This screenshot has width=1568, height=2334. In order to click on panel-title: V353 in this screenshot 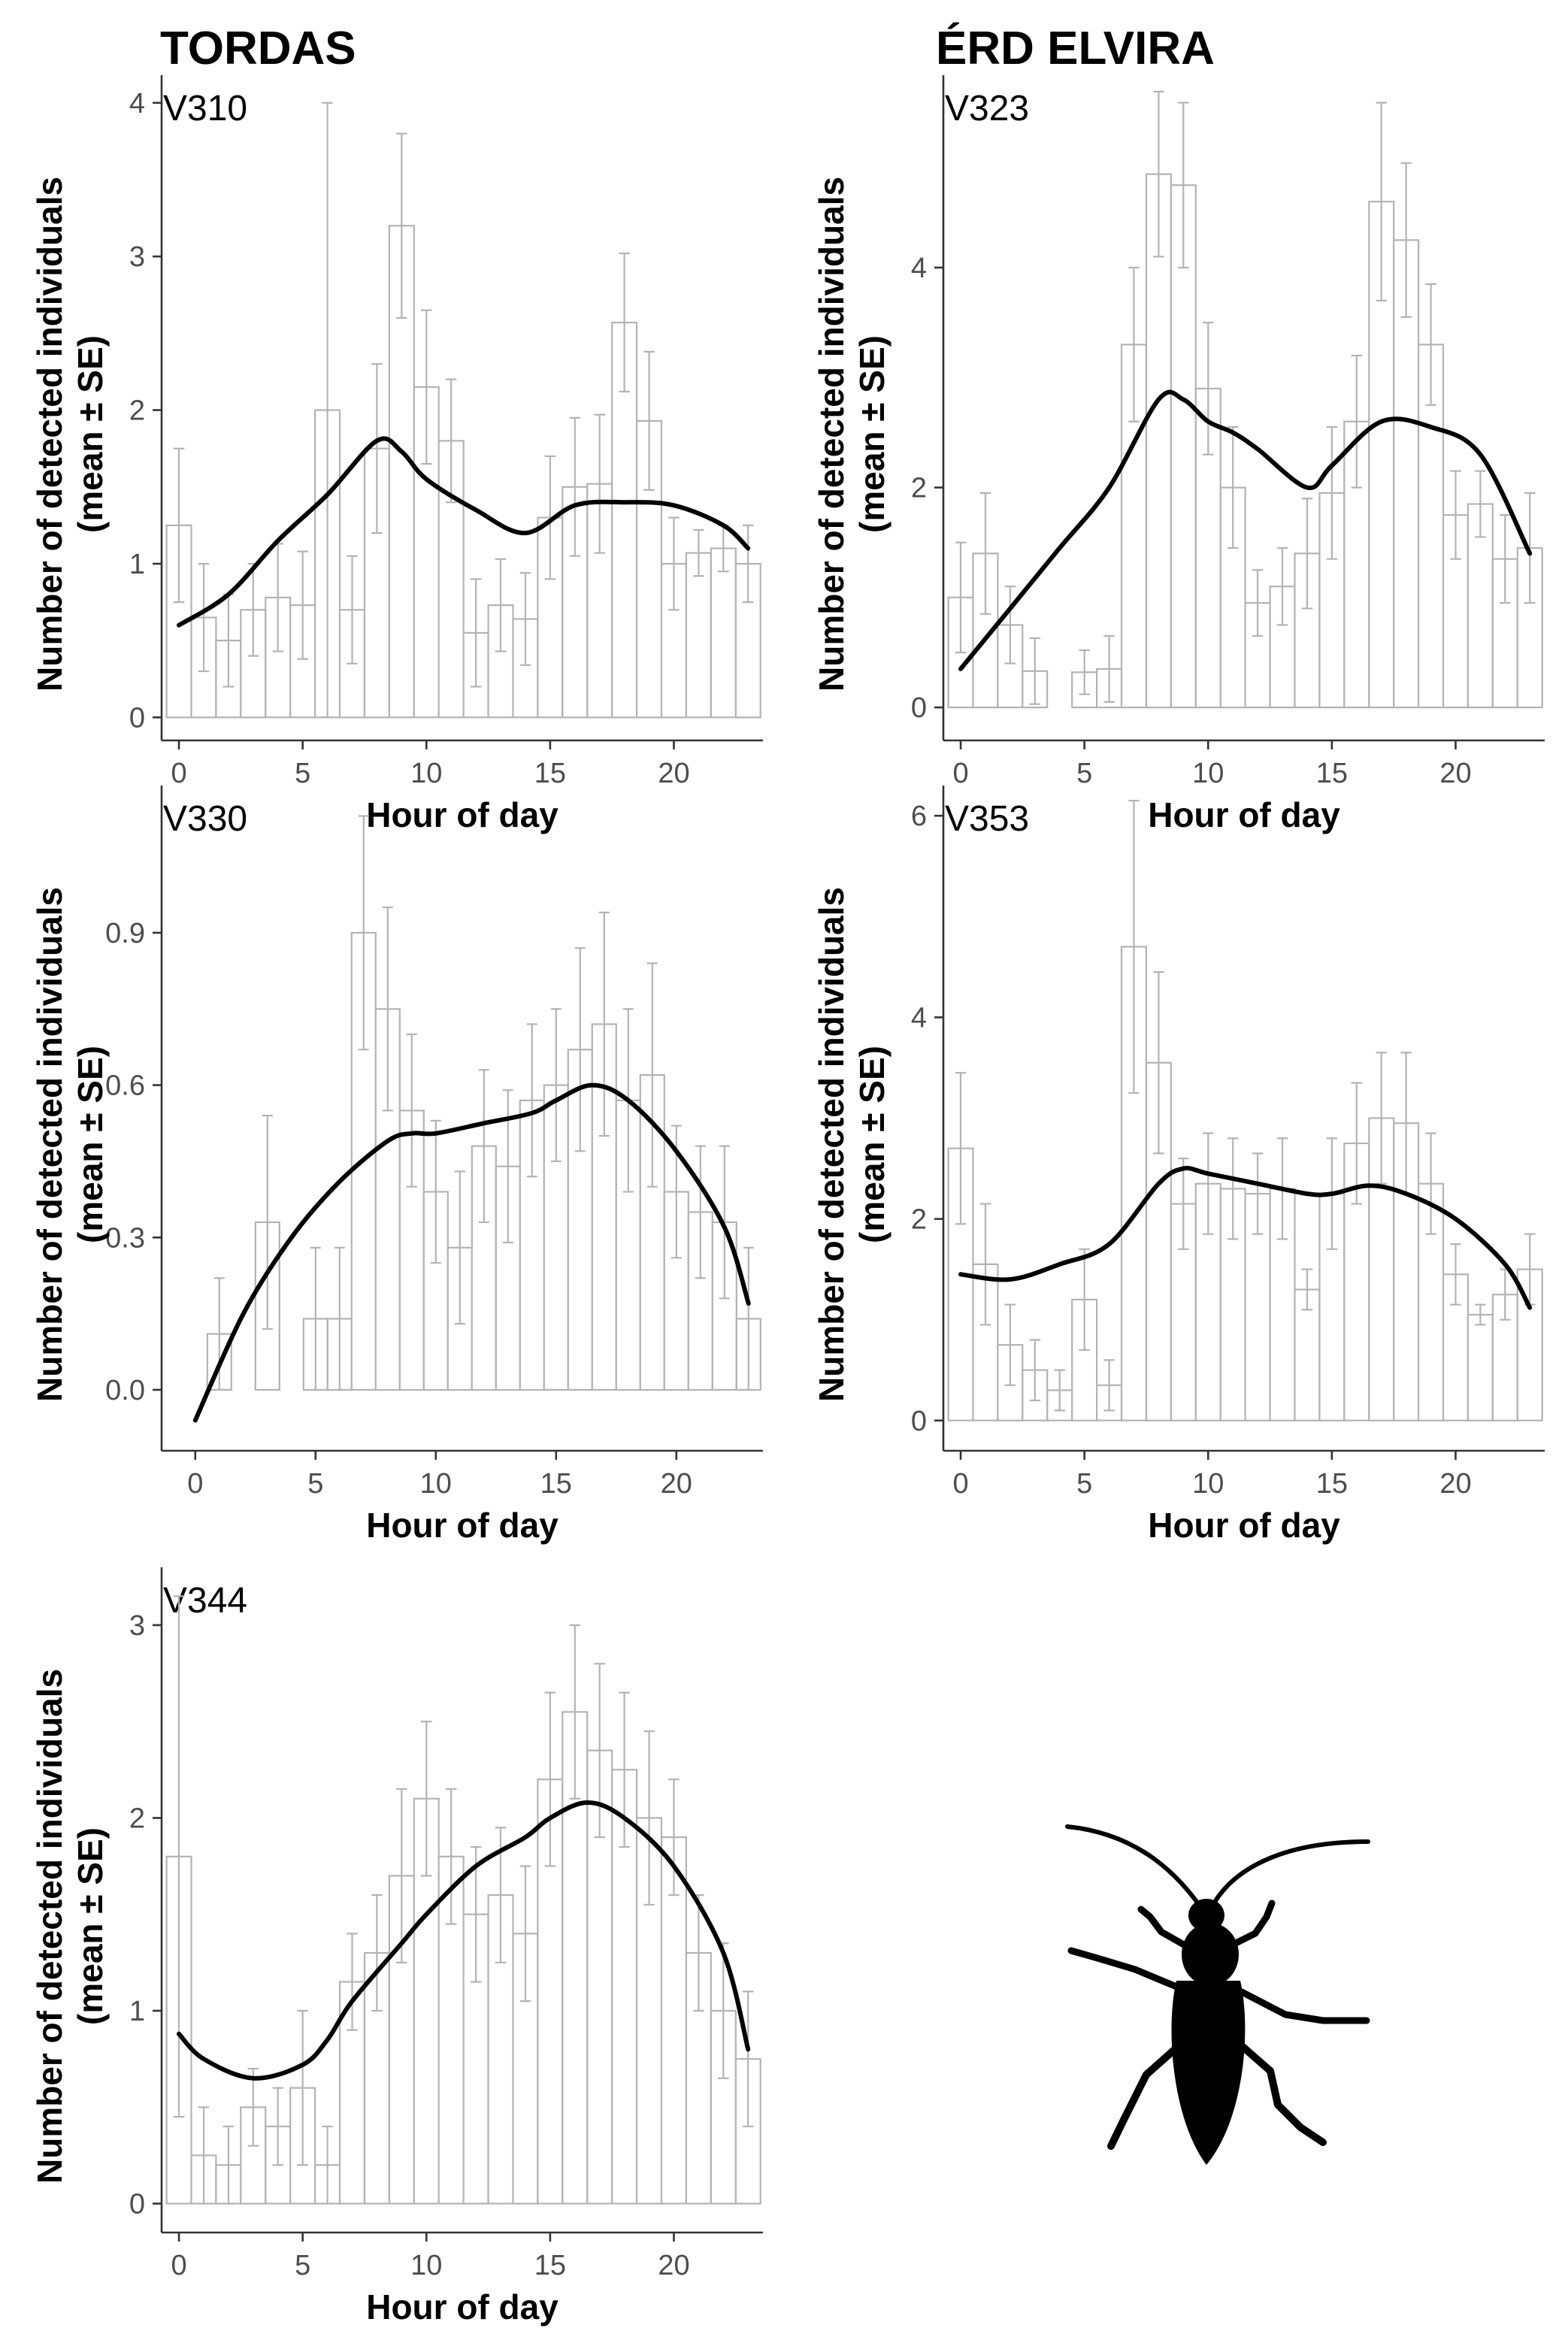, I will do `click(987, 819)`.